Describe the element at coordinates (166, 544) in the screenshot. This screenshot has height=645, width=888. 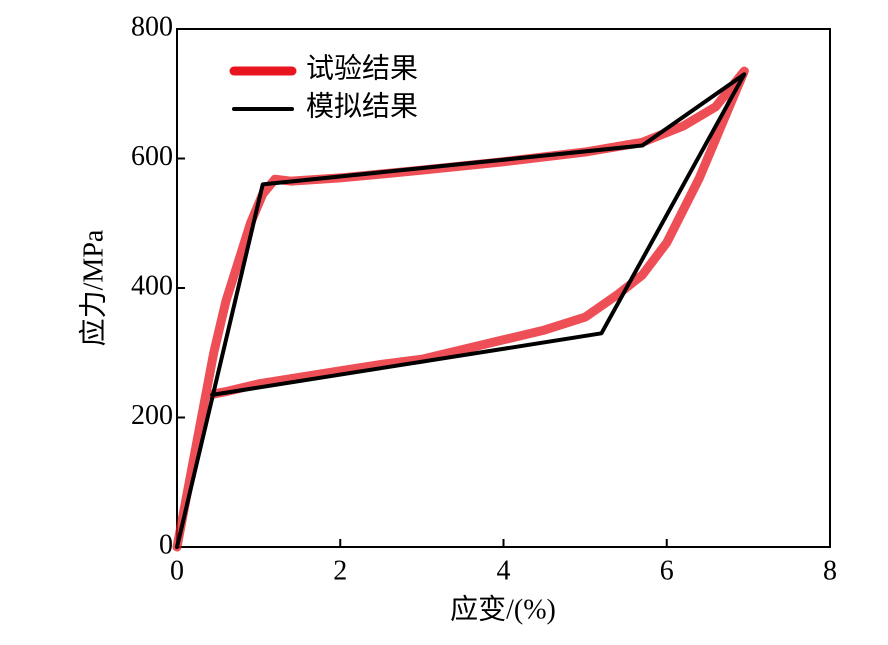
I see `y-tick-label: 0` at that location.